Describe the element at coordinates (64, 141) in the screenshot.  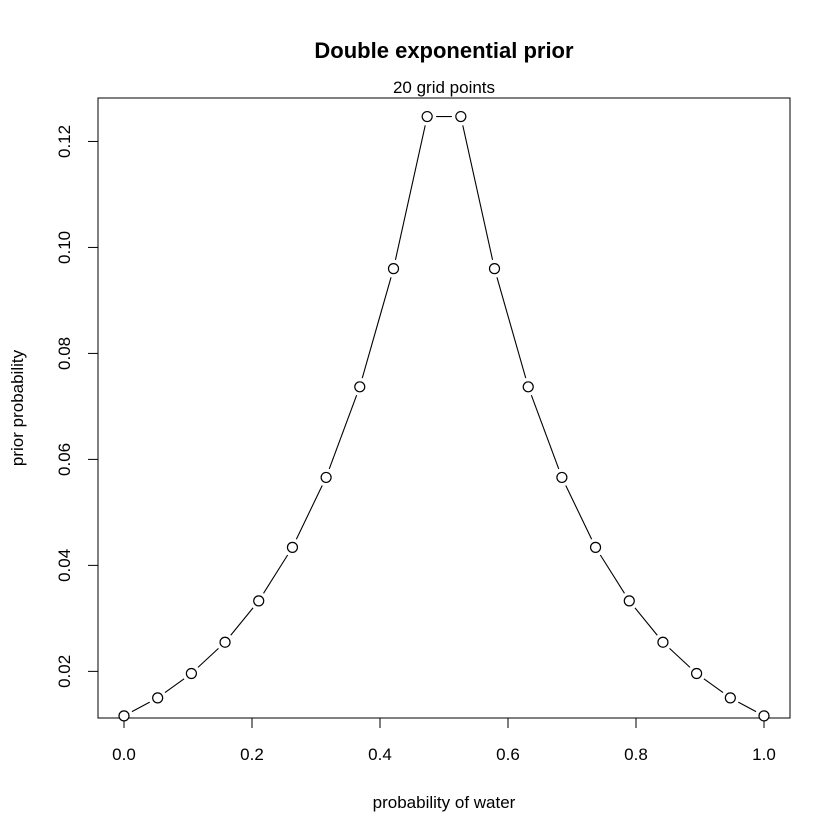
I see `y-tick-label: 0.12` at that location.